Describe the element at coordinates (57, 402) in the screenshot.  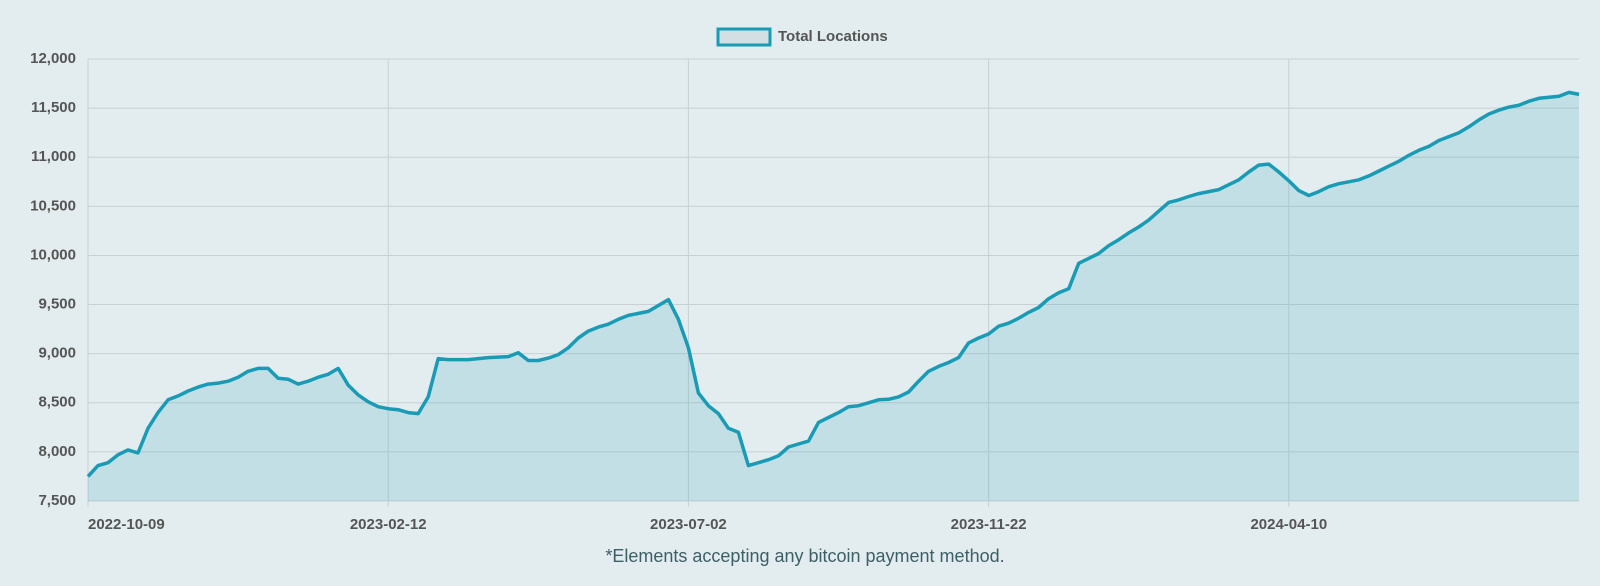
I see `y-tick-label: 8,500` at that location.